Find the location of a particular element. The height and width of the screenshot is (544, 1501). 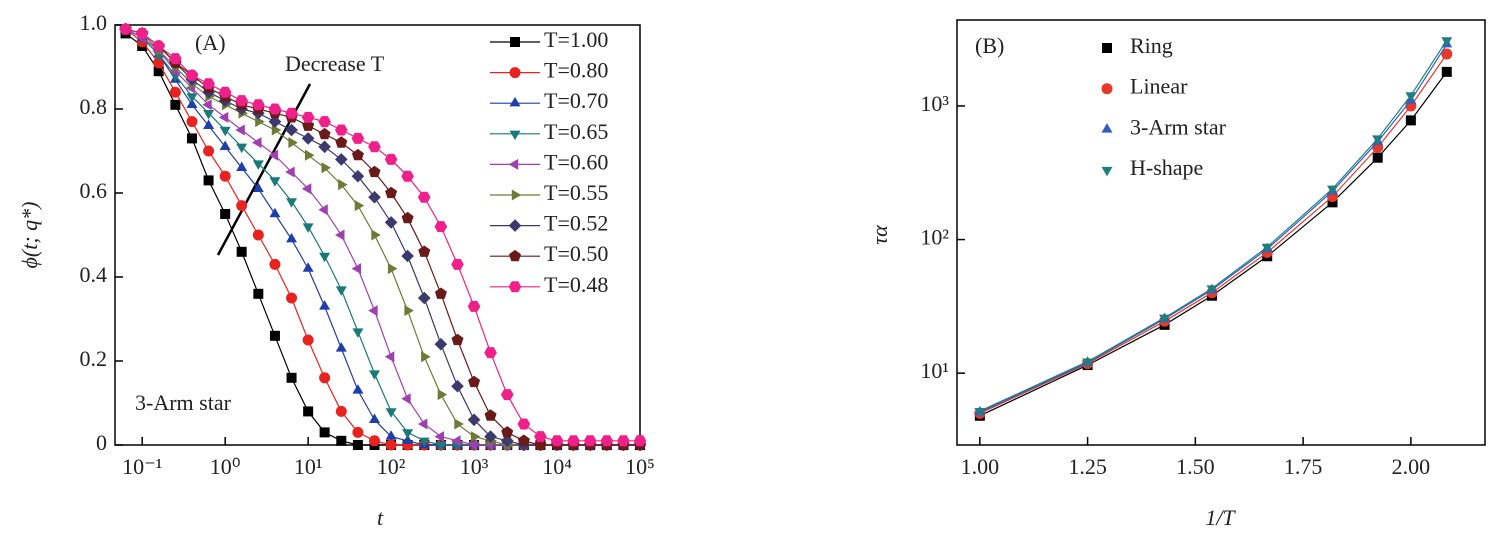

legend-label: T=1.00 is located at coordinates (576, 39).